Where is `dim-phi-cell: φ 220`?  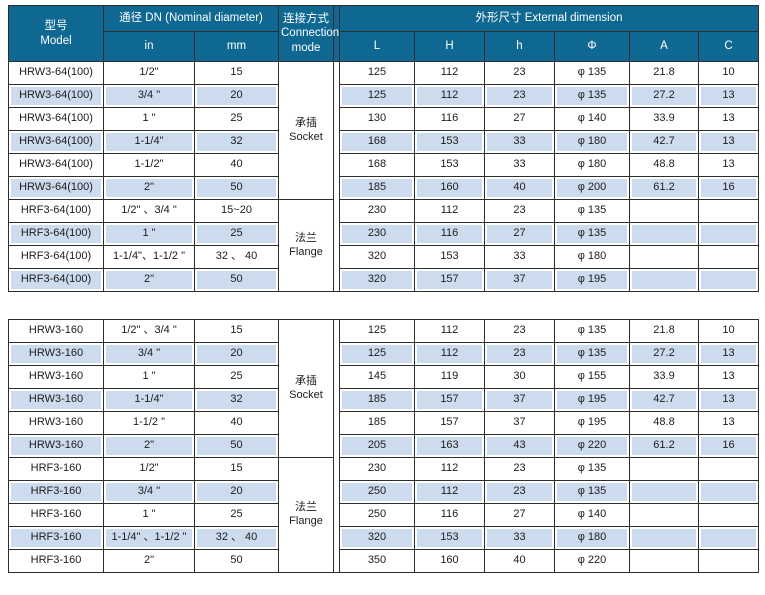
dim-phi-cell: φ 220 is located at coordinates (592, 446).